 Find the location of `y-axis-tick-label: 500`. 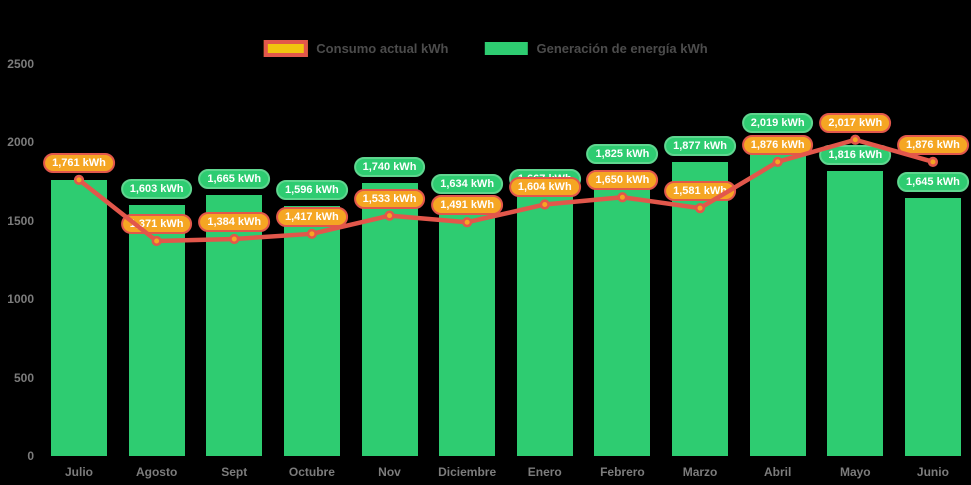

y-axis-tick-label: 500 is located at coordinates (23, 377).